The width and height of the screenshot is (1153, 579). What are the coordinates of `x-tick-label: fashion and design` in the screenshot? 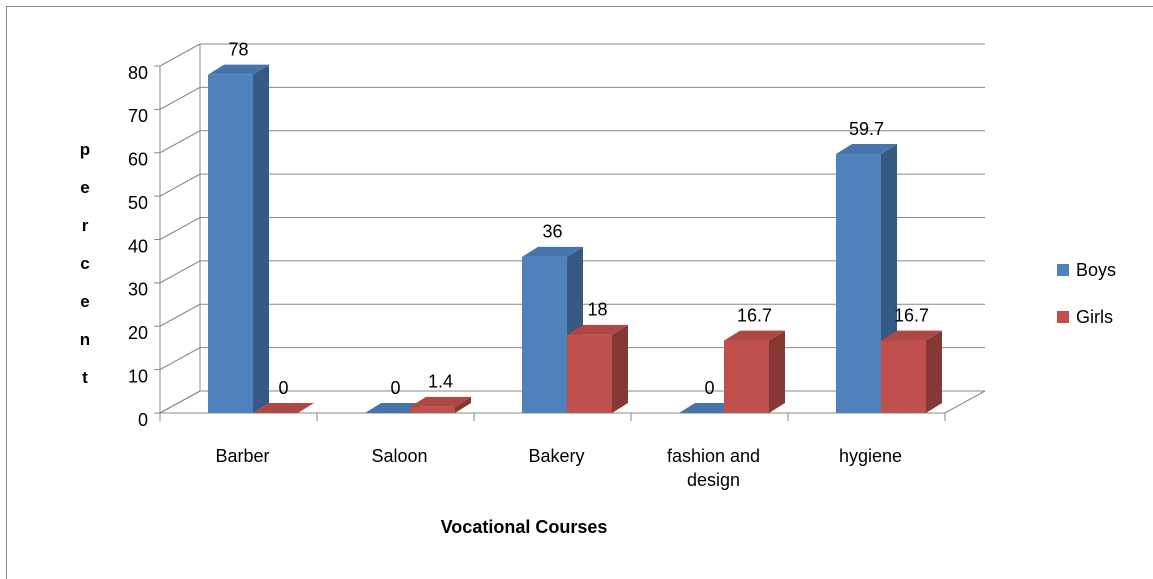 It's located at (713, 468).